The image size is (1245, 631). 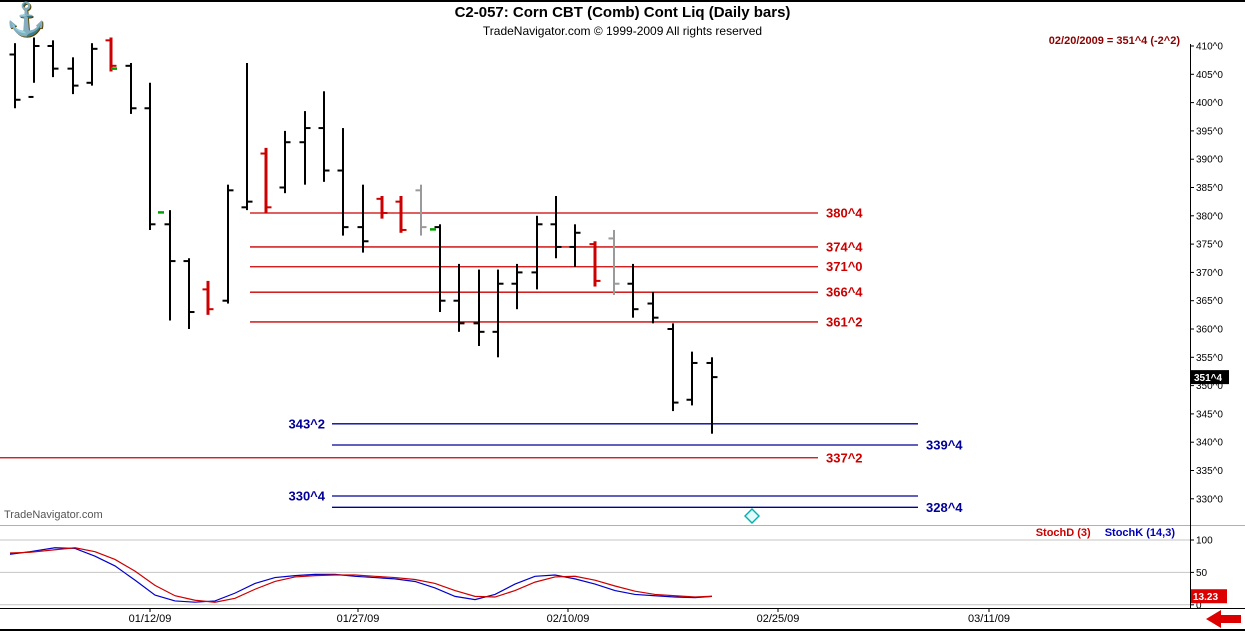 I want to click on stochastic-legend: StochD (3) StochK (14,3), so click(x=1105, y=533).